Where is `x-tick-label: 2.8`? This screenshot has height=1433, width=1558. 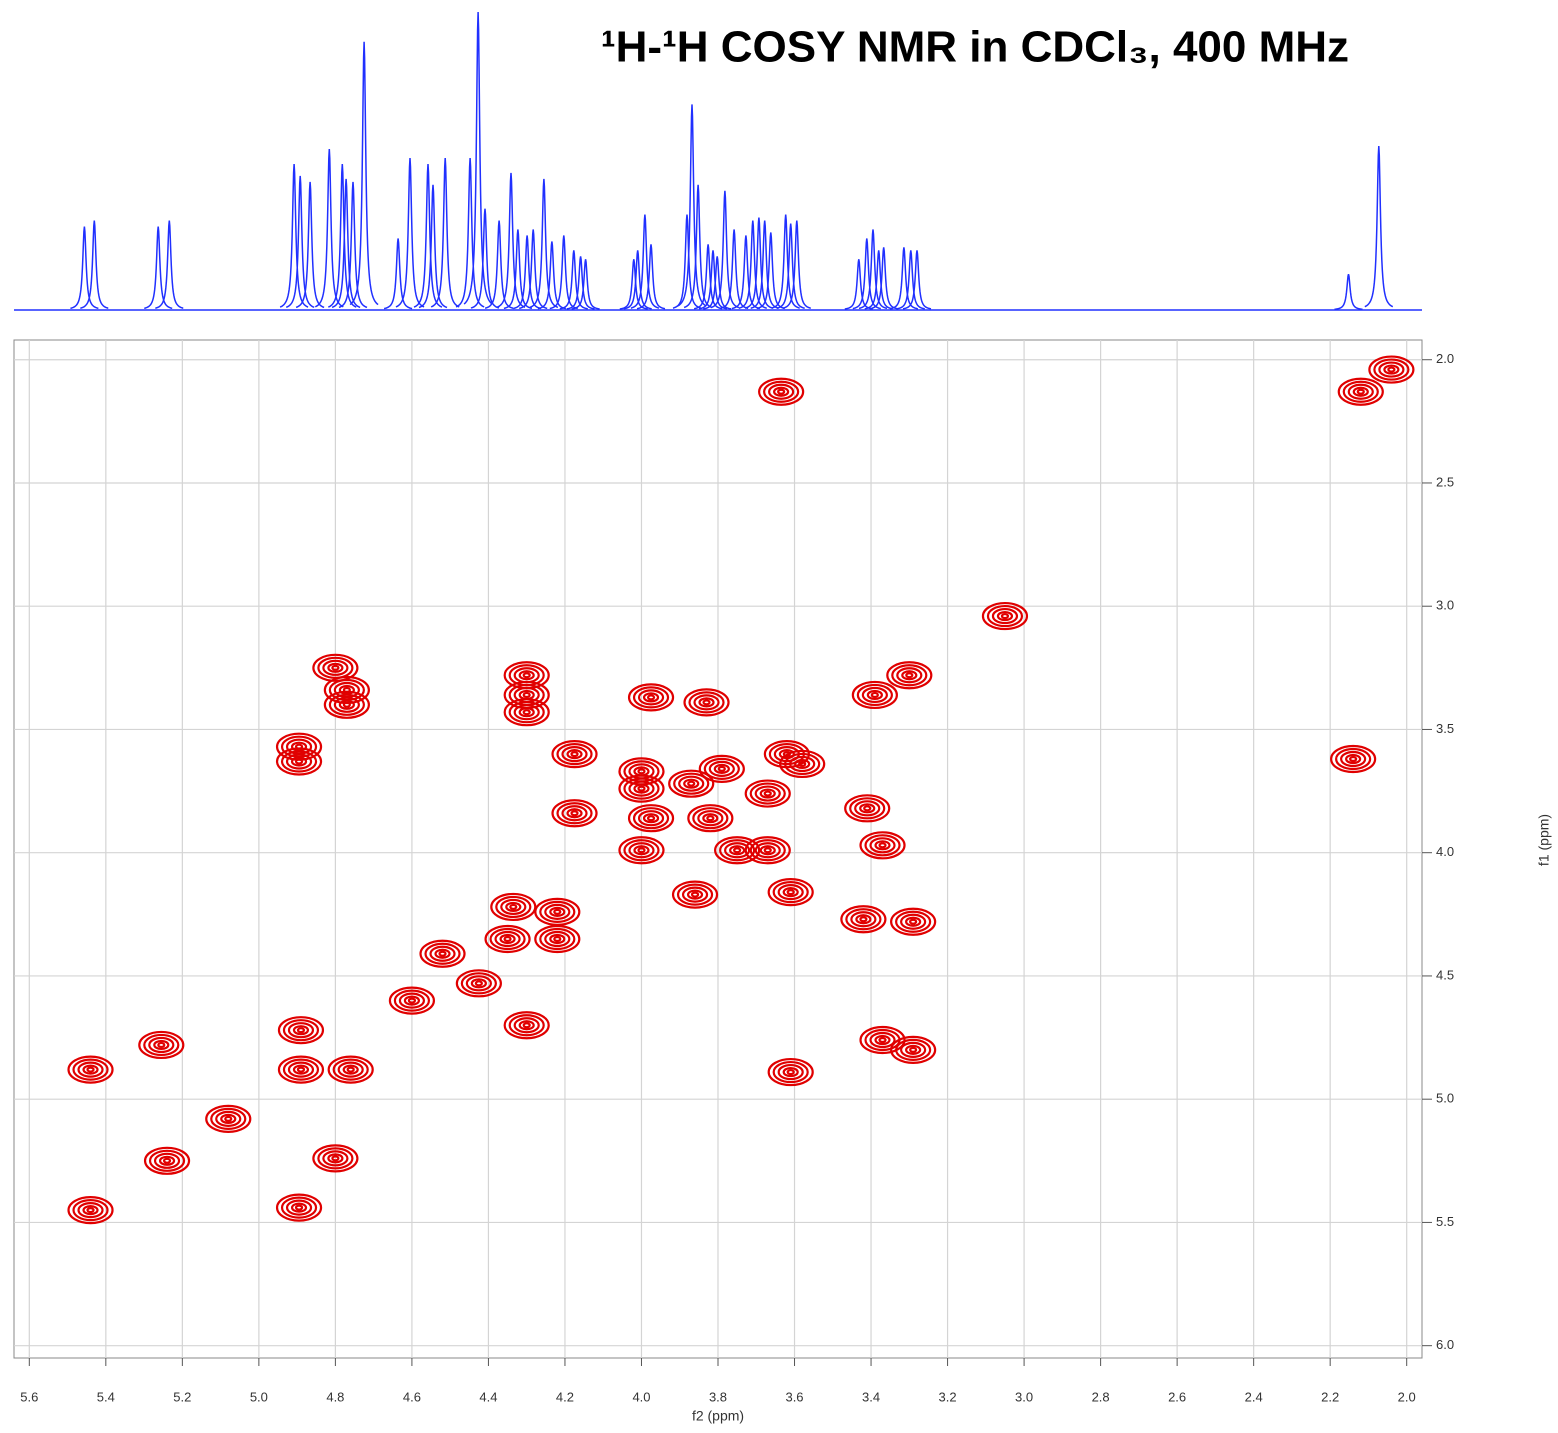 x-tick-label: 2.8 is located at coordinates (1101, 1396).